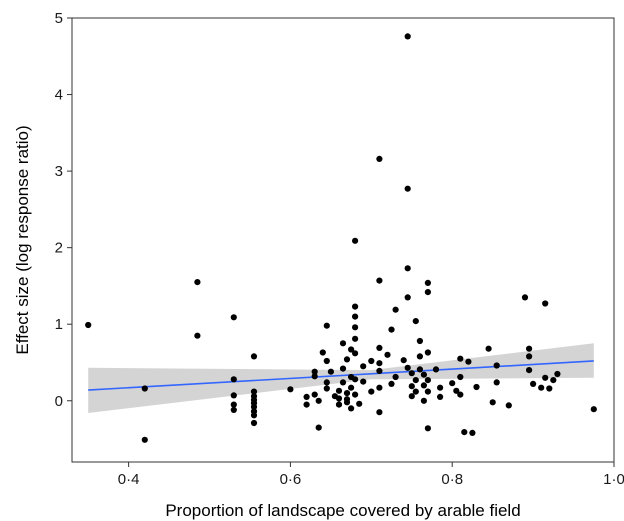  I want to click on y-axis-title: Effect size (log response ratio), so click(22, 239).